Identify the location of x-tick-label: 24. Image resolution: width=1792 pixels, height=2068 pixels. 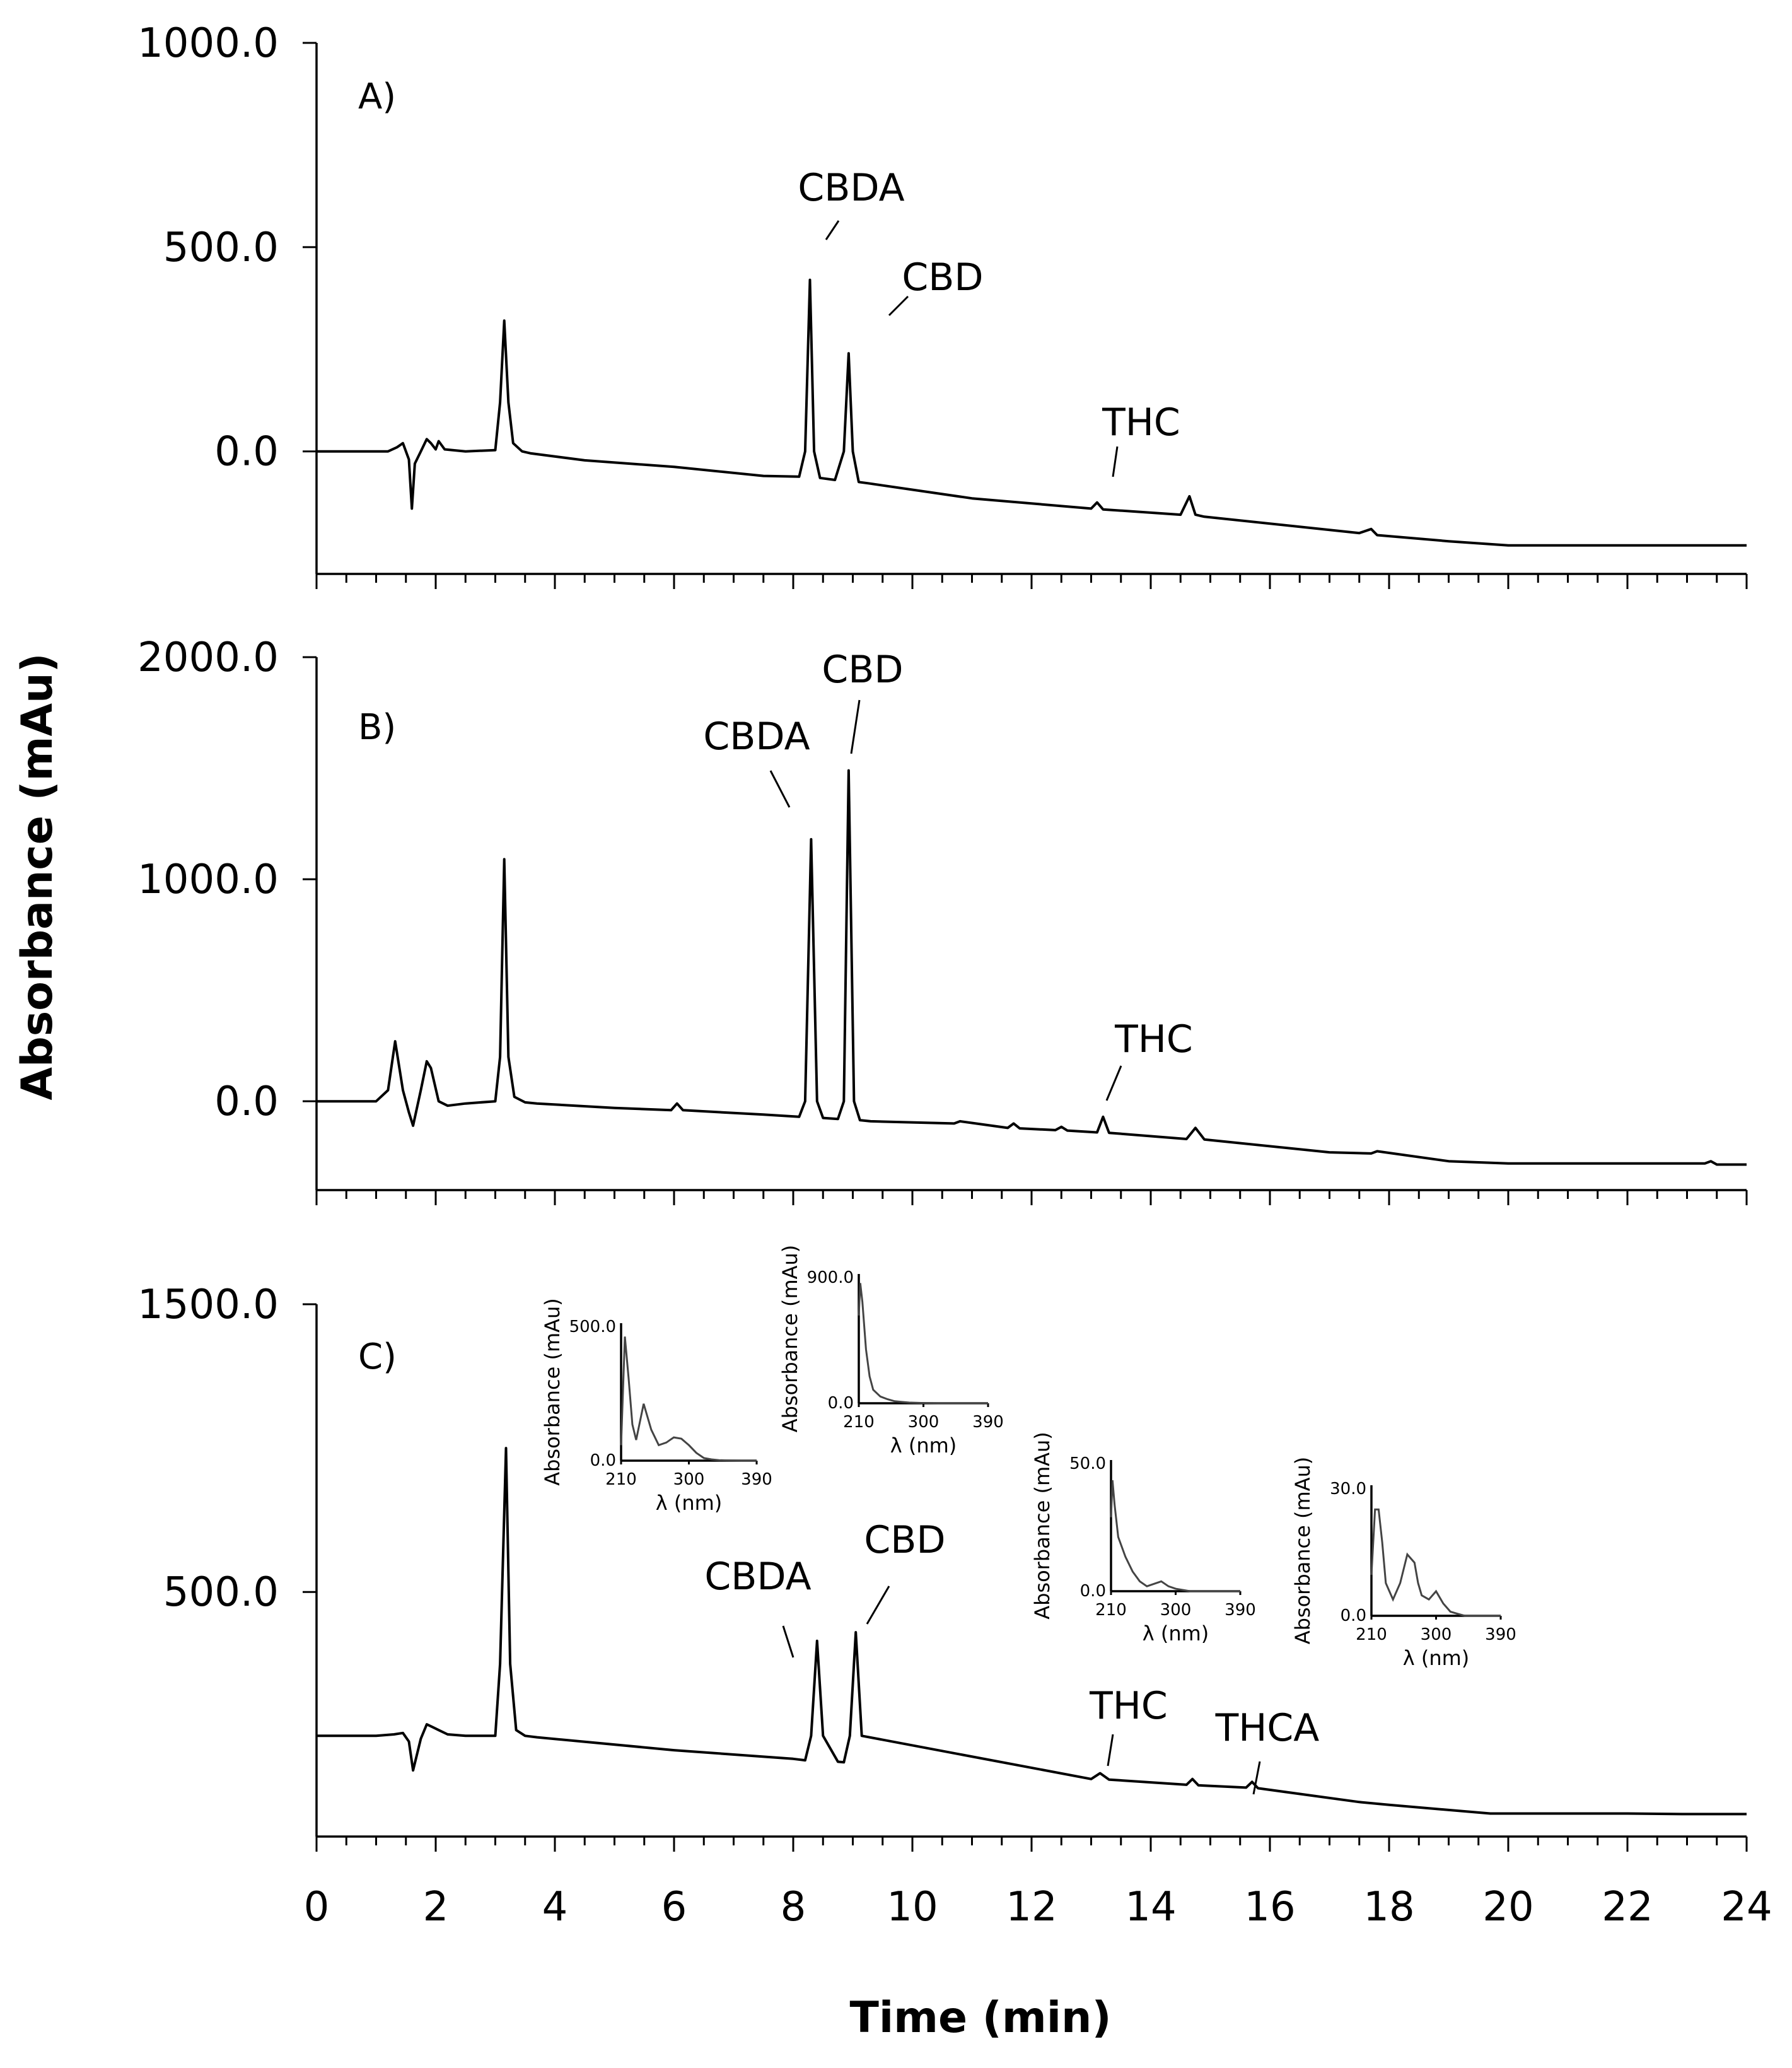
(1746, 1907).